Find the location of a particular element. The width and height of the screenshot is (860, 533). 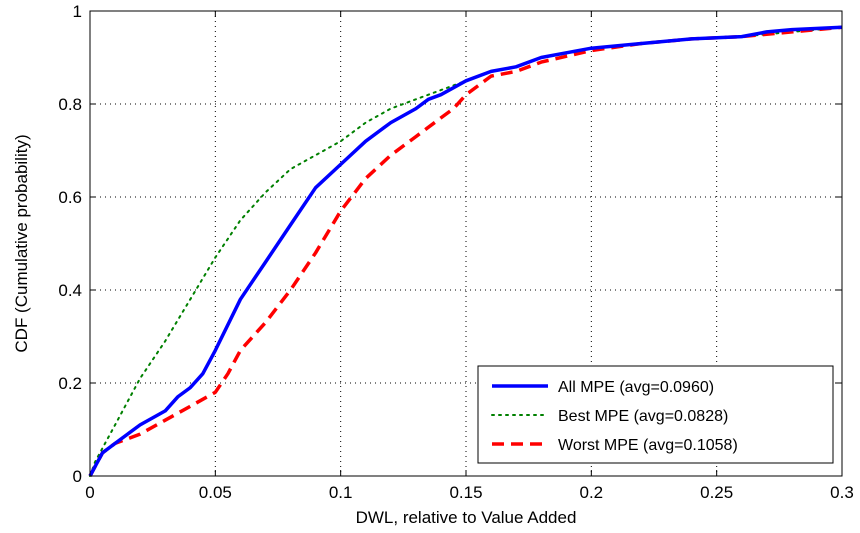

x-axis-label: DWL, relative to Value Added is located at coordinates (466, 517).